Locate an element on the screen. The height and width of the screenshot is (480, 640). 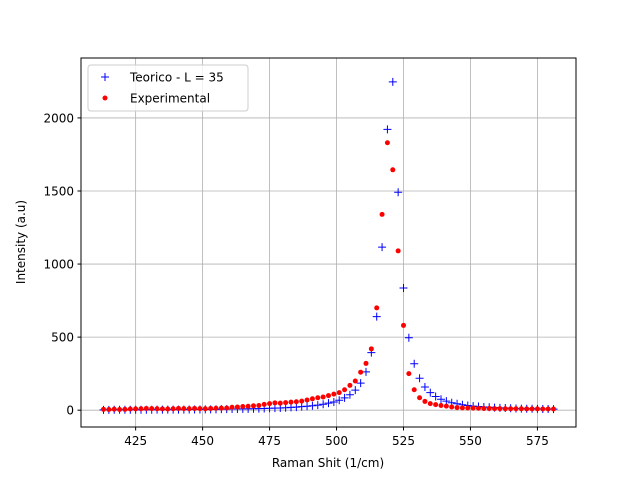
legend-box is located at coordinates (168, 88).